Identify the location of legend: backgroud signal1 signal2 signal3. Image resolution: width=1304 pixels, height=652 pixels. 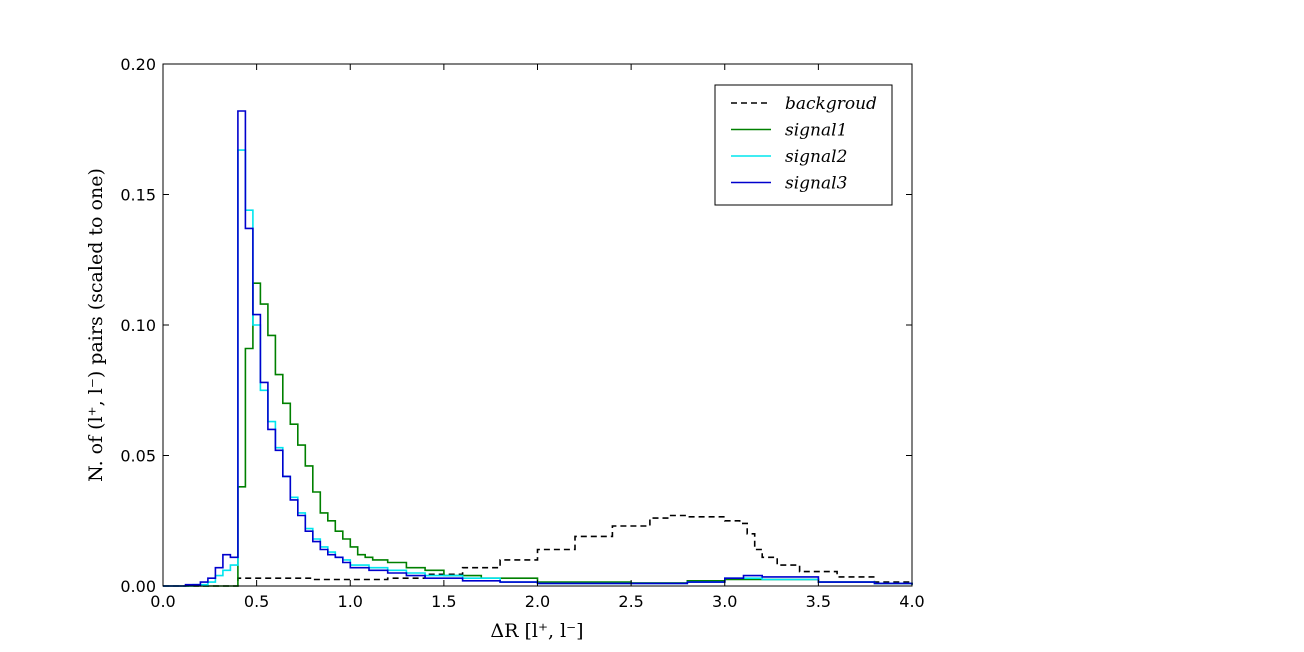
(803, 145).